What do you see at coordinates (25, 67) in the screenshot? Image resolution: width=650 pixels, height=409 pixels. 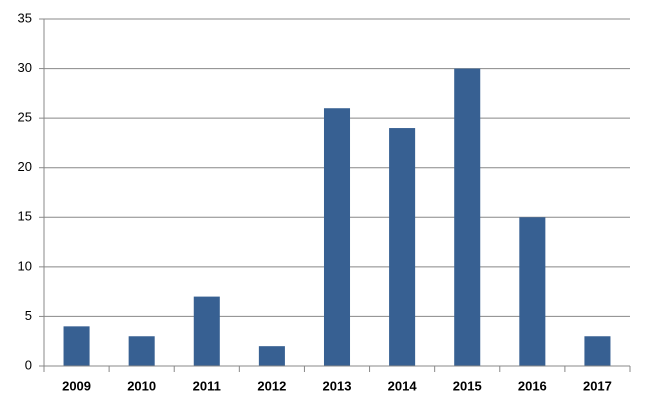 I see `y-tick-label: 30` at bounding box center [25, 67].